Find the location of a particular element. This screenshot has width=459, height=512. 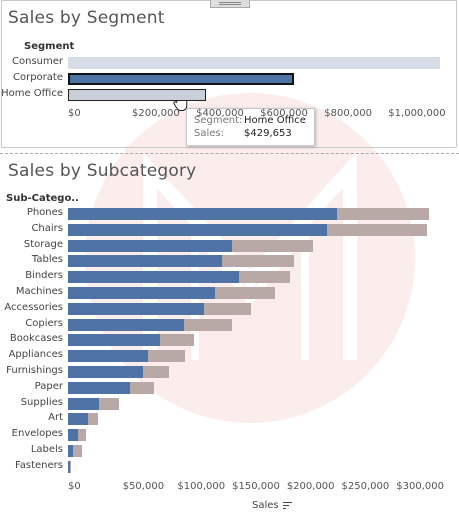

subcategory-tick-label: $50,000 is located at coordinates (143, 486).